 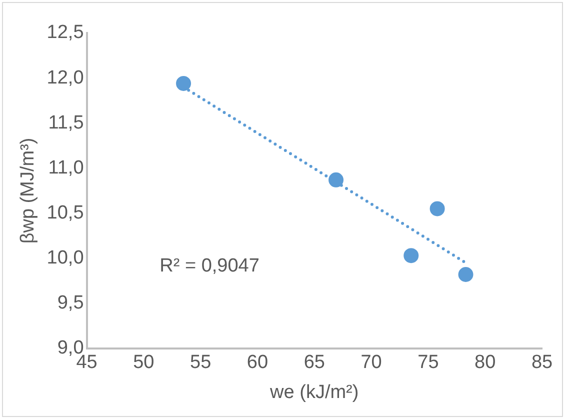 What do you see at coordinates (201, 363) in the screenshot?
I see `x-tick-label: 55` at bounding box center [201, 363].